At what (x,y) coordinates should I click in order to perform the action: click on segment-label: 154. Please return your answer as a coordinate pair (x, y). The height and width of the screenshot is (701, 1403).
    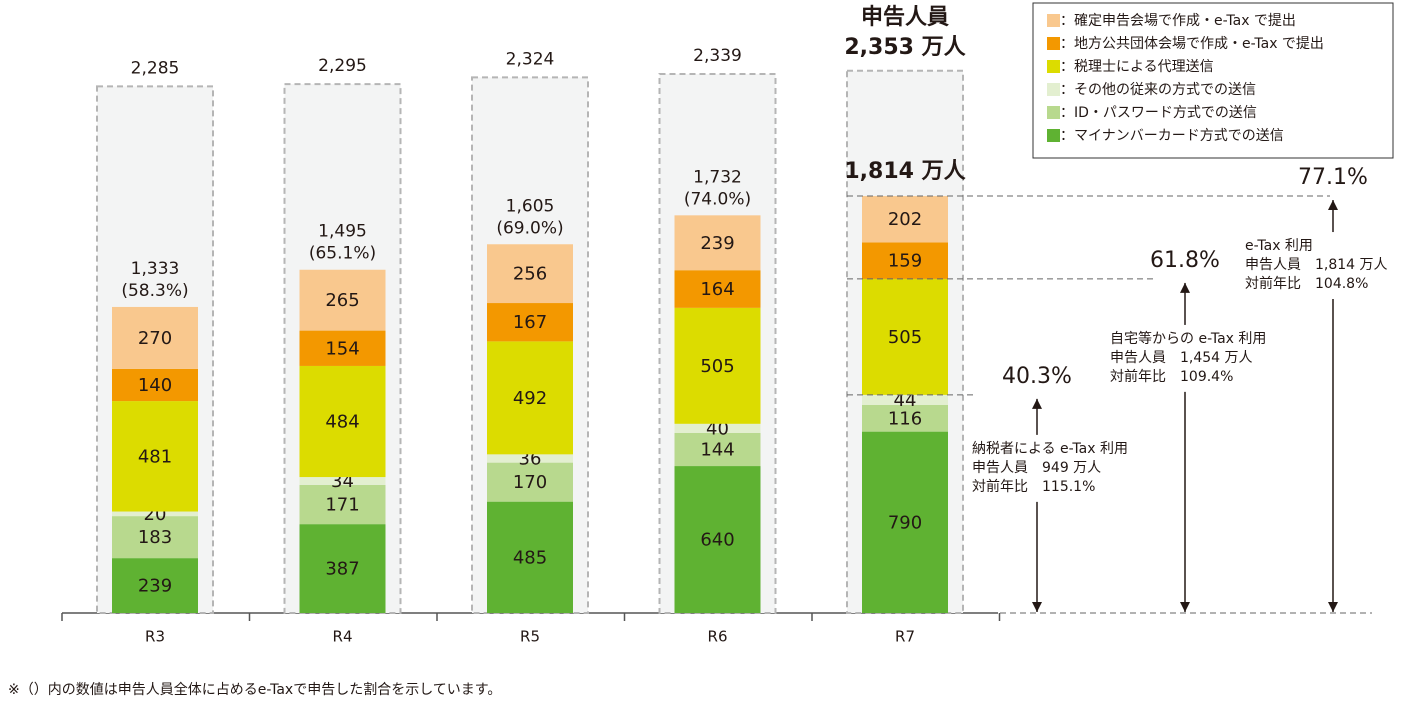
    Looking at the image, I should click on (342, 348).